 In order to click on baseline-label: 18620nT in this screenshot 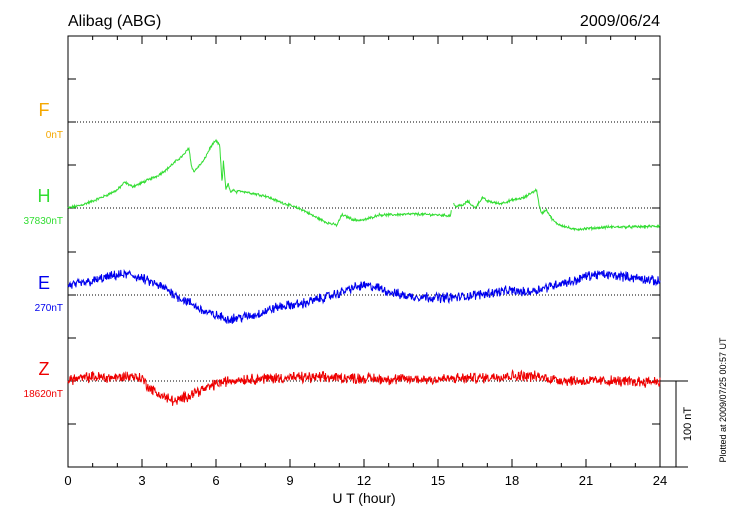, I will do `click(43, 394)`.